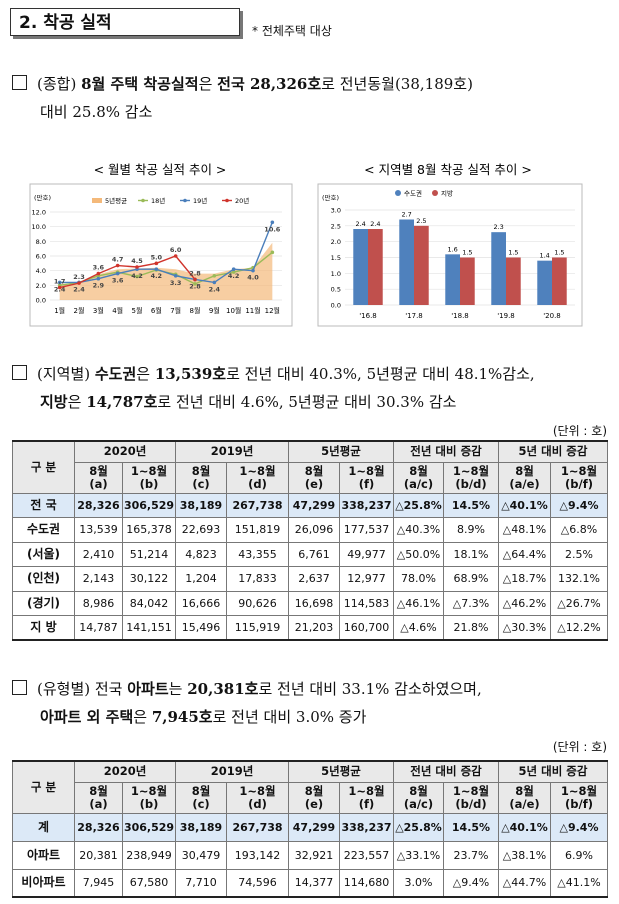  What do you see at coordinates (19, 82) in the screenshot?
I see `checkbox` at bounding box center [19, 82].